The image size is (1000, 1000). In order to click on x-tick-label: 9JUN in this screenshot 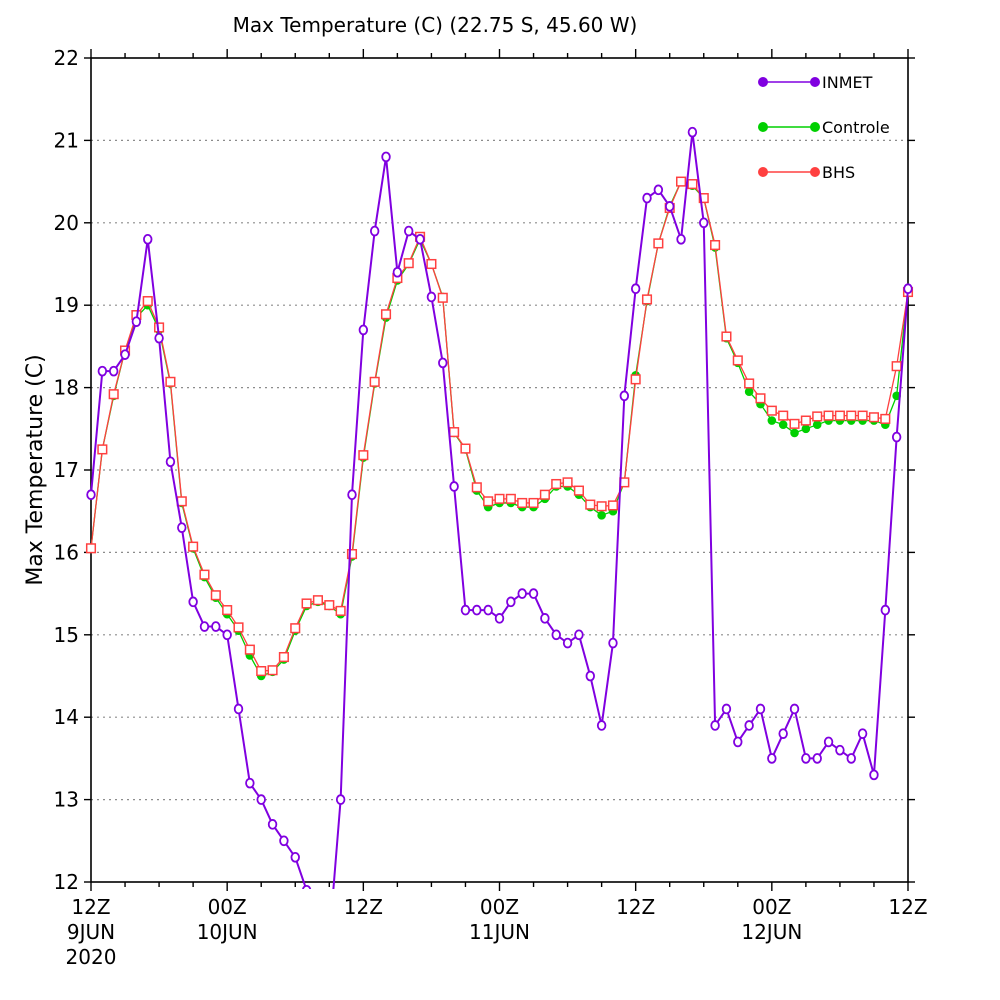, I will do `click(91, 932)`.